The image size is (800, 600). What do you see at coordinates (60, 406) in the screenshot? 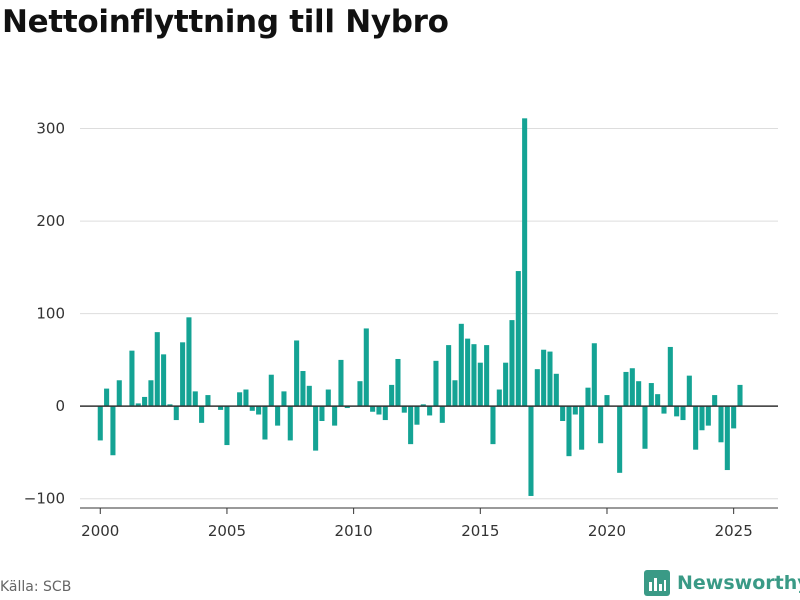
I see `y-tick-label: 0` at bounding box center [60, 406].